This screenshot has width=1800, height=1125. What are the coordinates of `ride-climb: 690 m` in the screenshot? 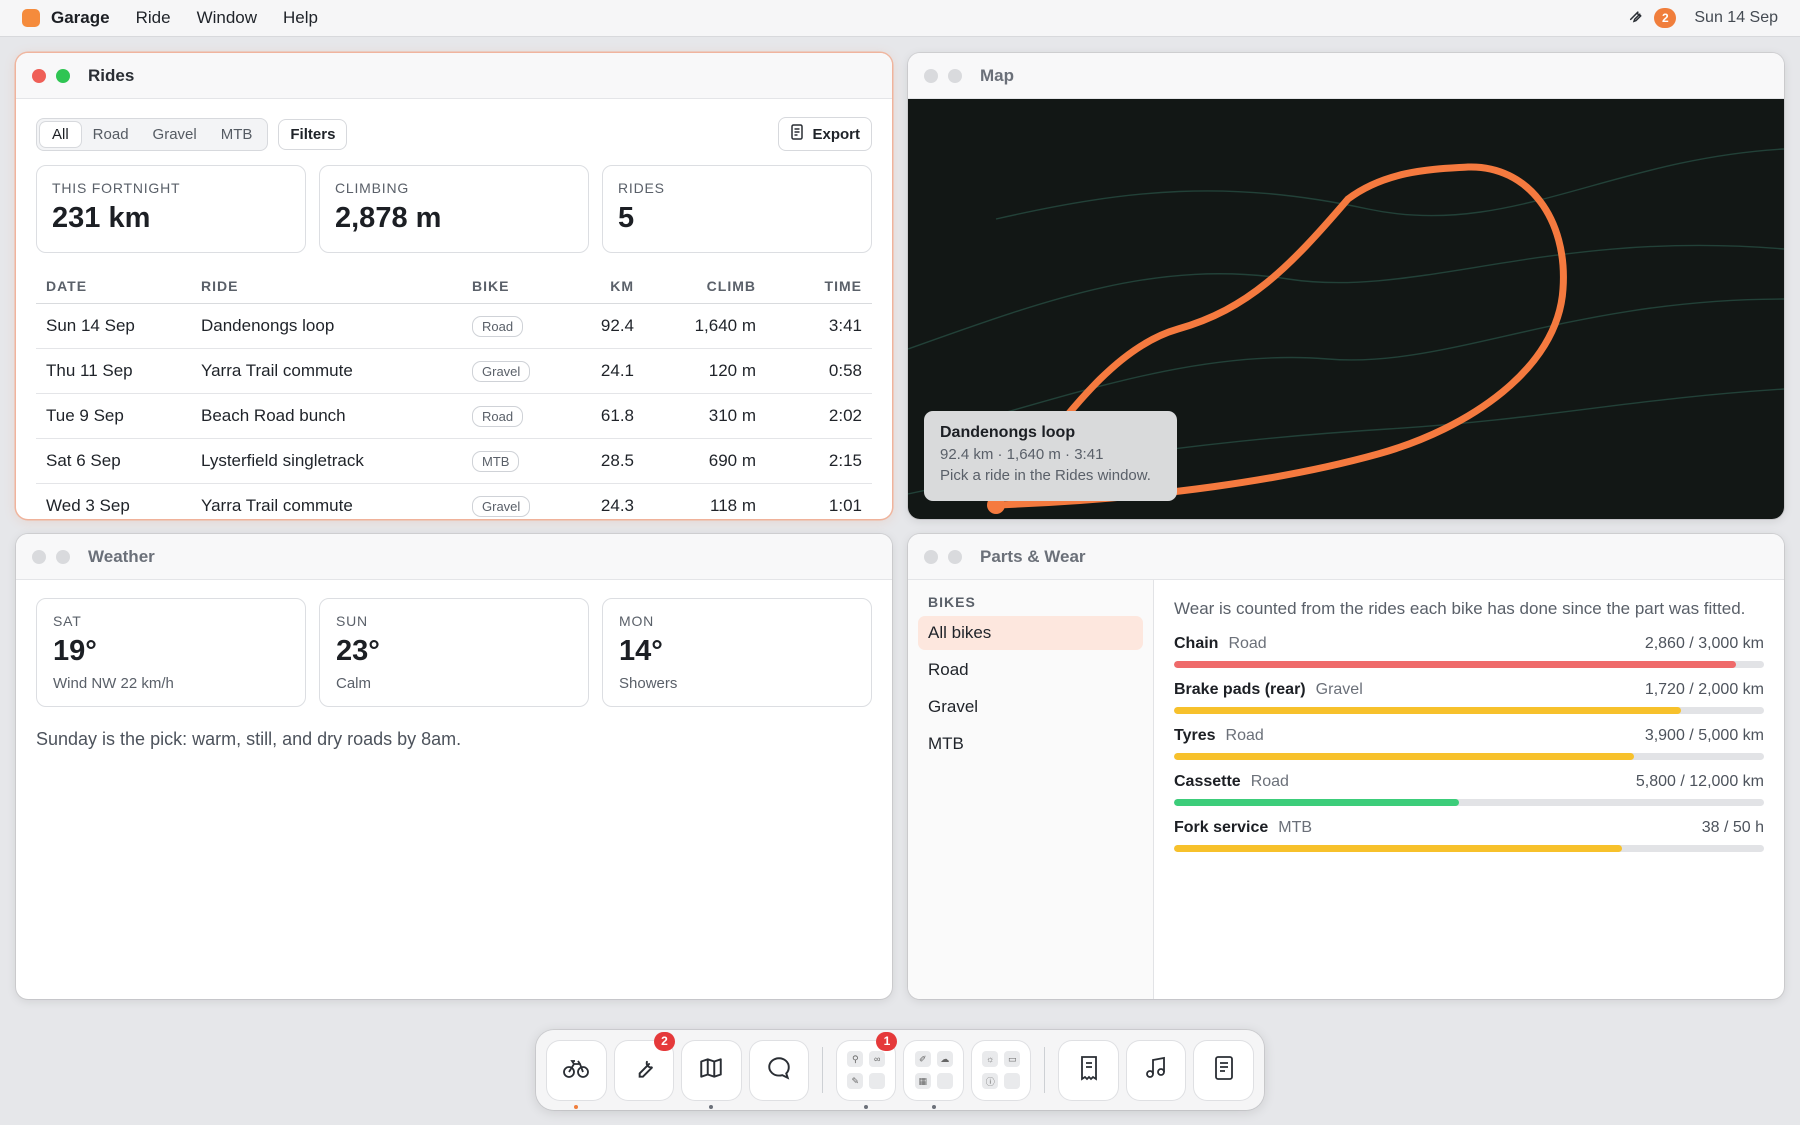 It's located at (705, 461).